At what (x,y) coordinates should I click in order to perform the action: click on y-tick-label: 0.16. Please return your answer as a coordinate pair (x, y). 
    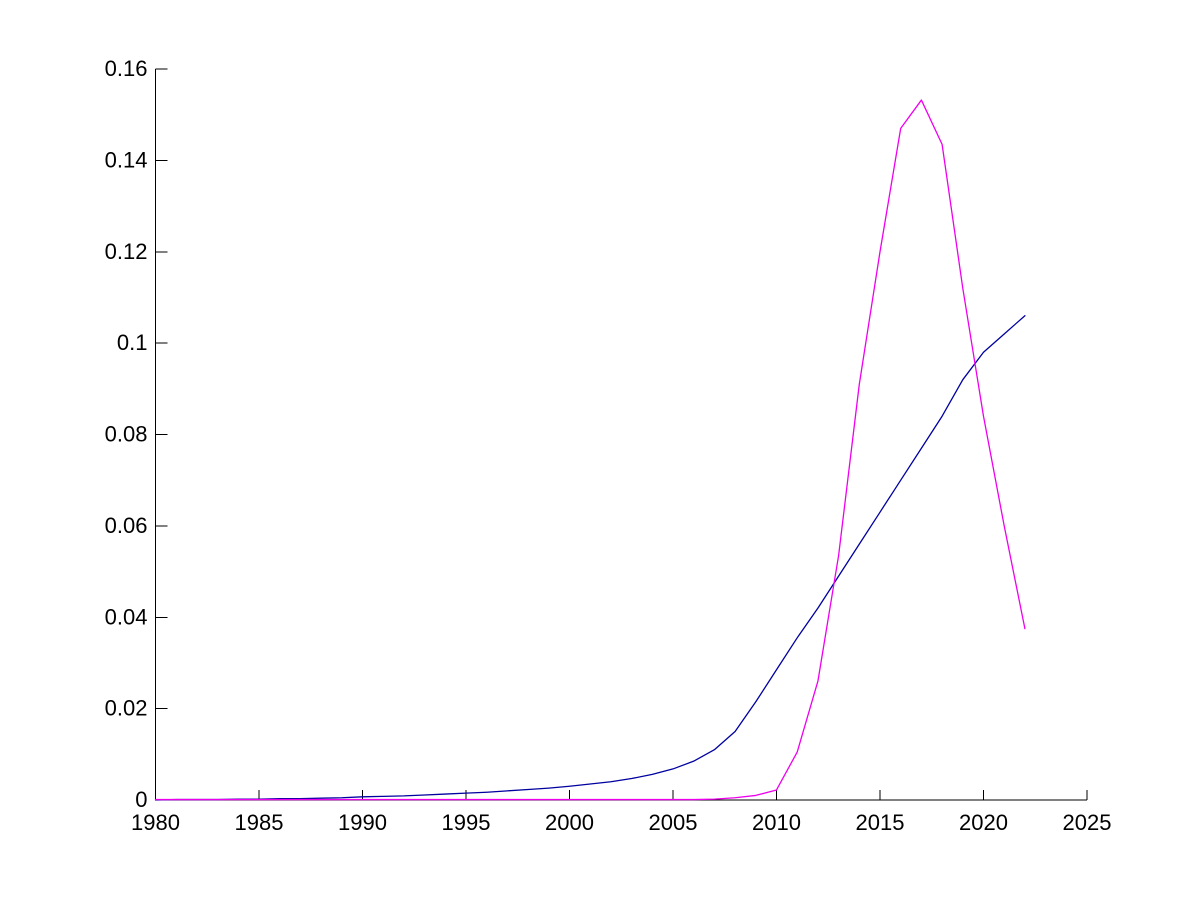
    Looking at the image, I should click on (126, 68).